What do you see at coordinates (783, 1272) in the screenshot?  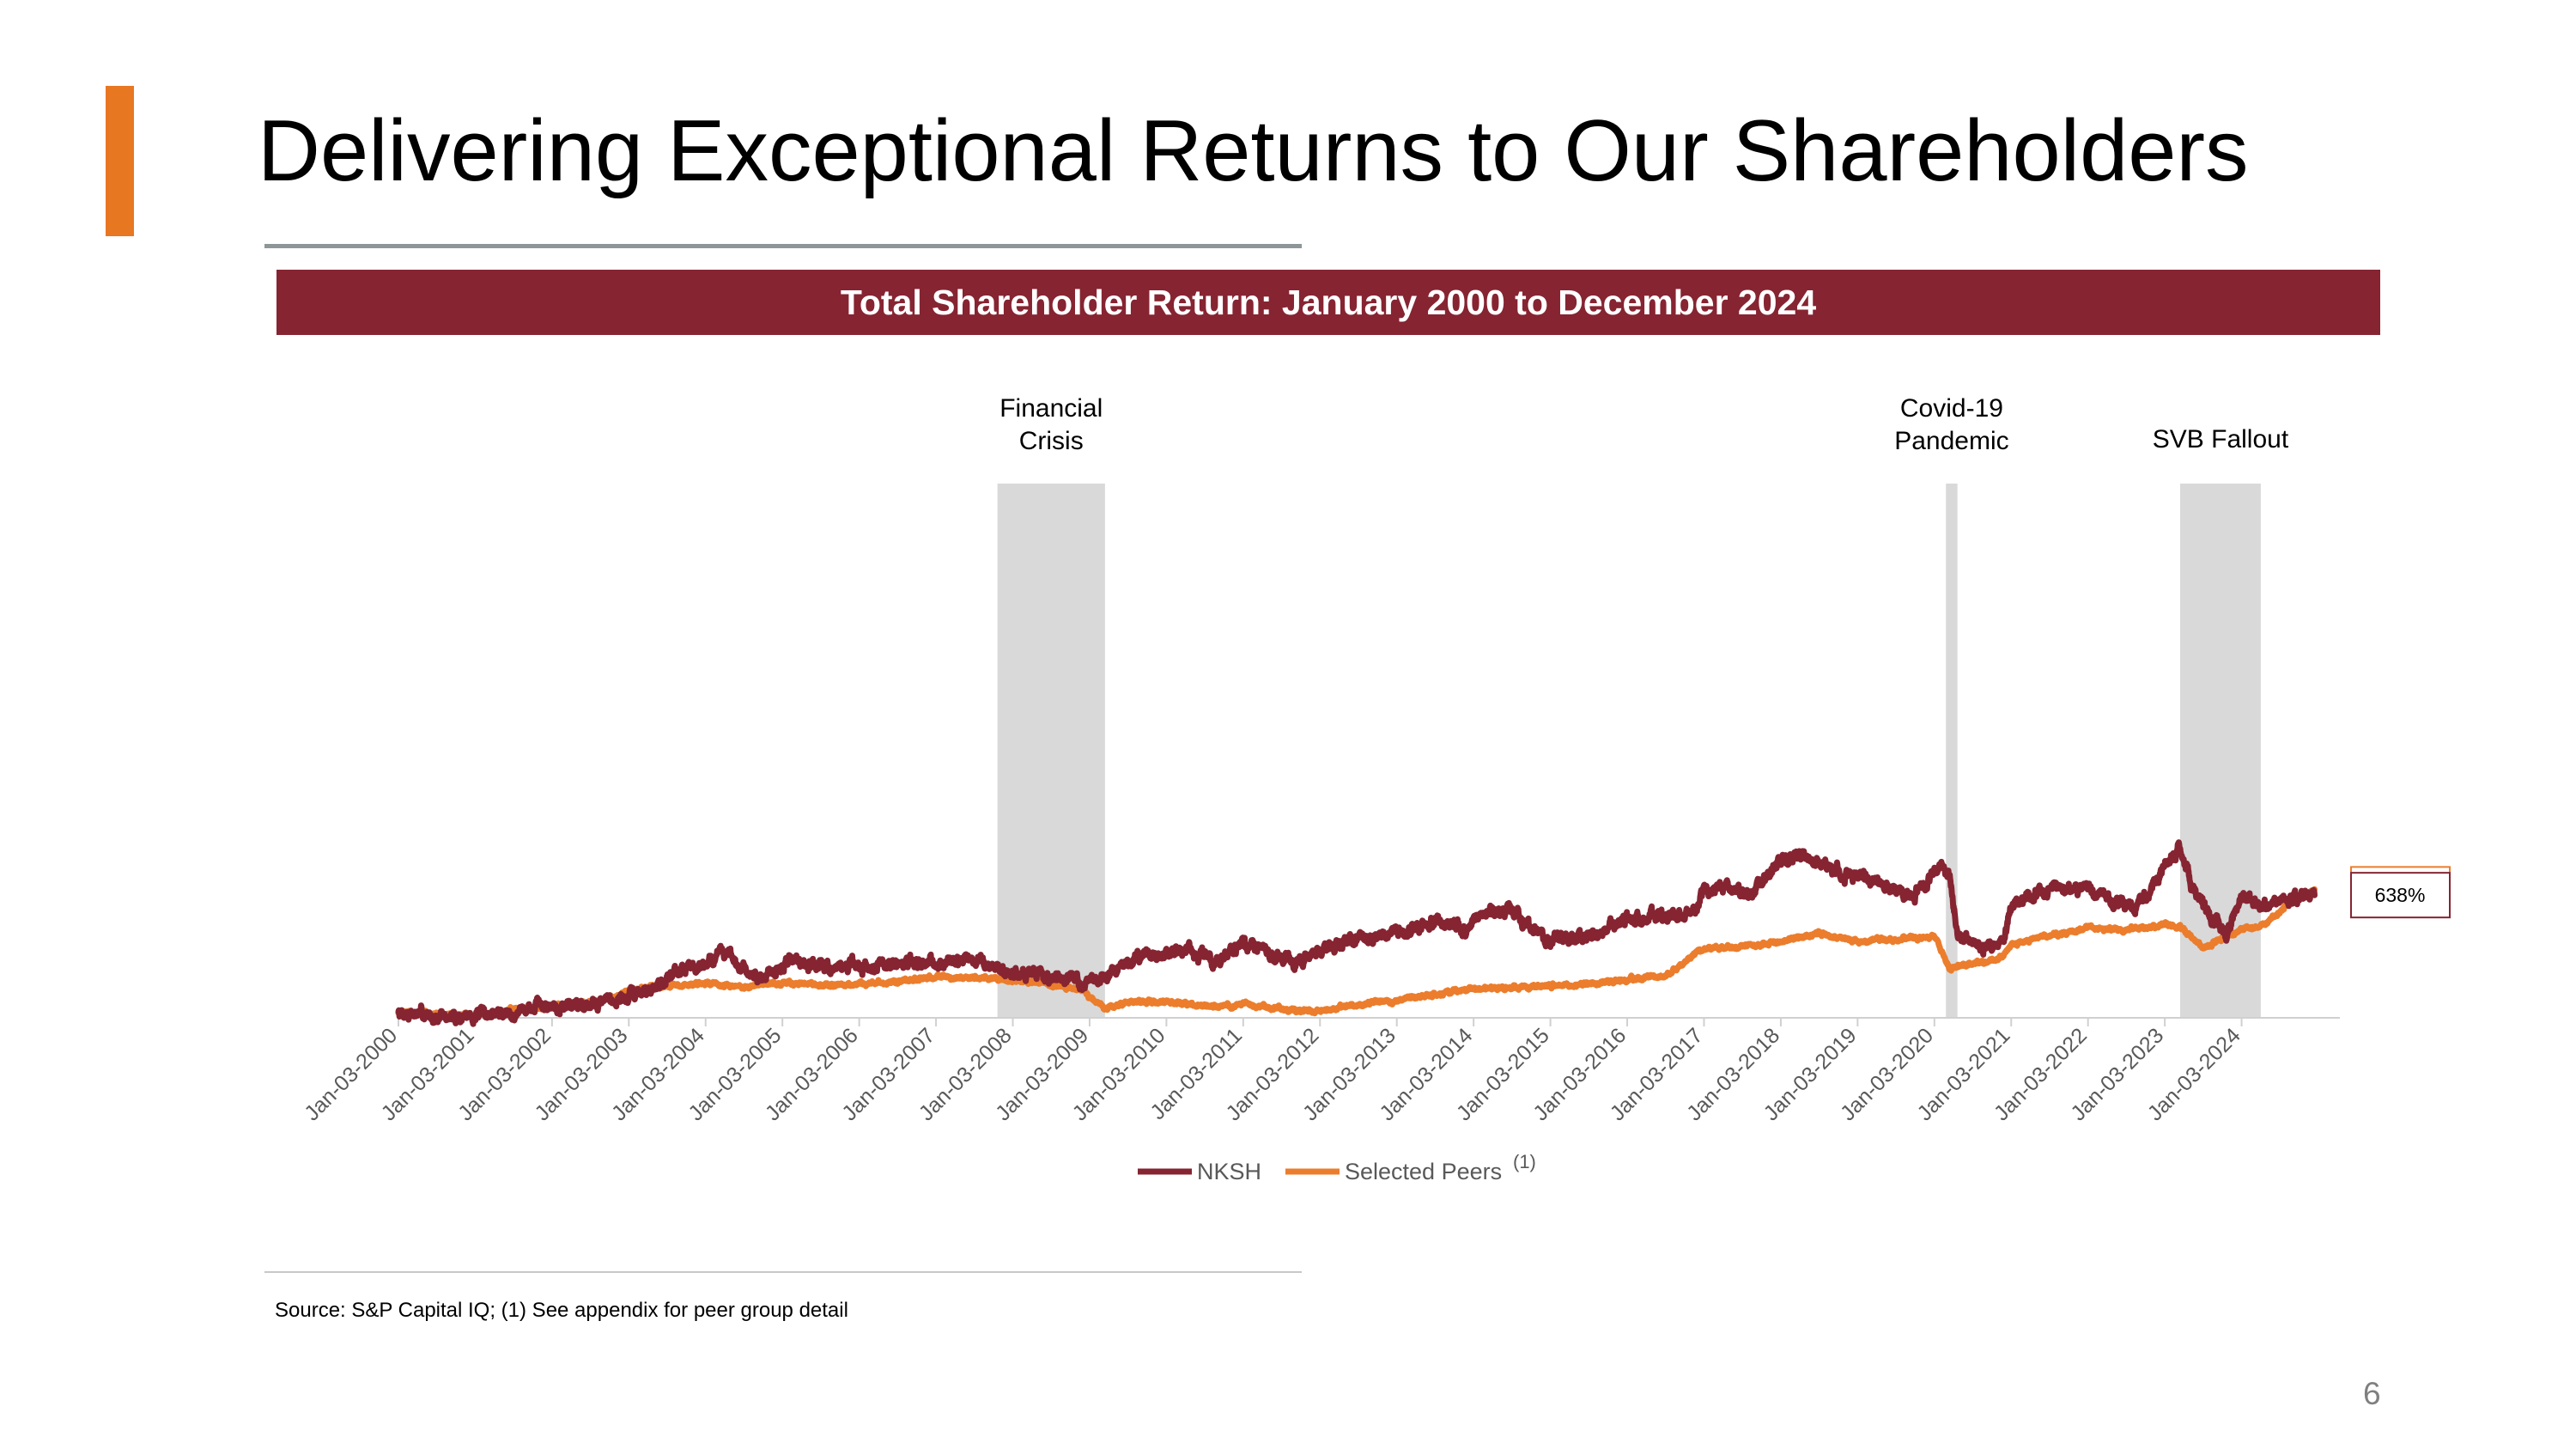 I see `footer-divider` at bounding box center [783, 1272].